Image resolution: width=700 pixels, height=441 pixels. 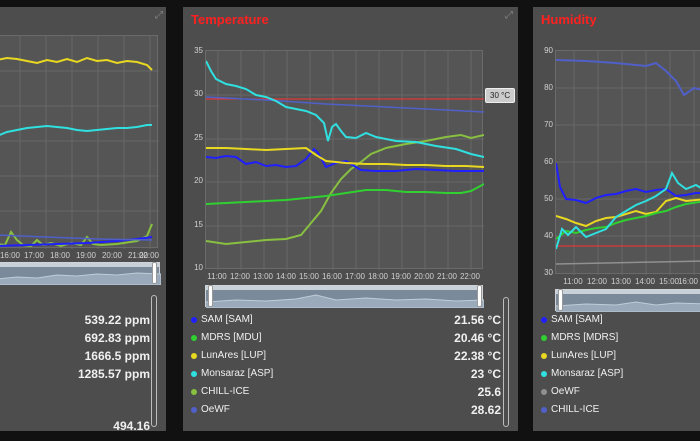 What do you see at coordinates (34, 255) in the screenshot?
I see `x-tick-label: 17:00` at bounding box center [34, 255].